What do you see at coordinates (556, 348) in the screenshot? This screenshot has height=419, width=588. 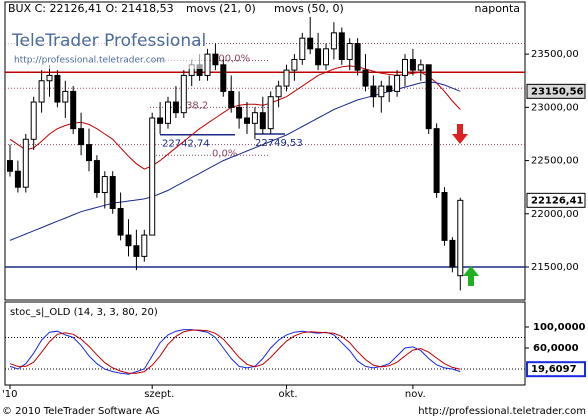 I see `stoch-tick-label: 60,0000` at bounding box center [556, 348].